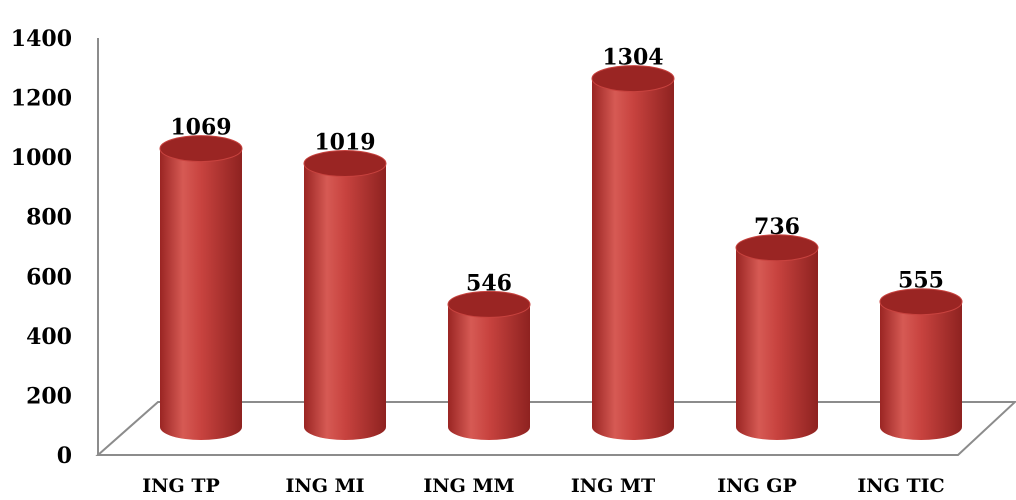  What do you see at coordinates (49, 277) in the screenshot?
I see `y-tick-label: 600` at bounding box center [49, 277].